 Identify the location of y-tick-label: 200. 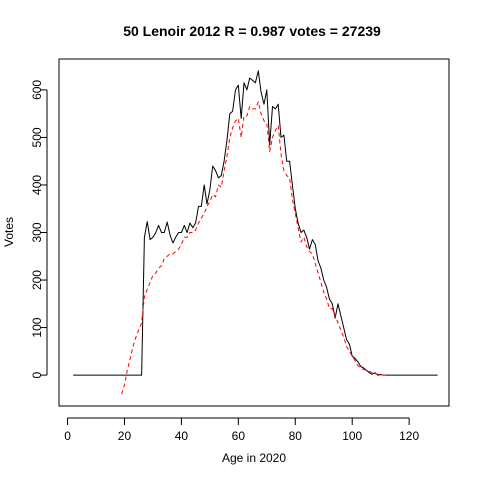
(37, 280).